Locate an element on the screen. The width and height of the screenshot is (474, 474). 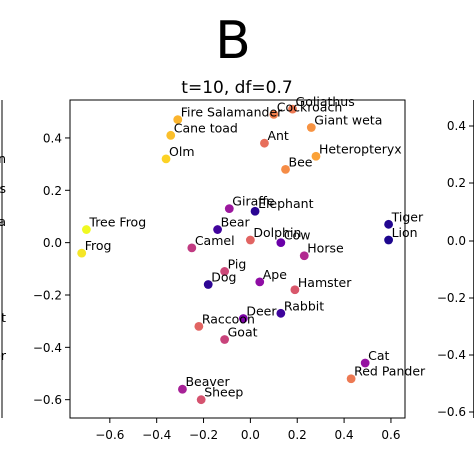
left-panel-label: nt weta is located at coordinates (3, 221).